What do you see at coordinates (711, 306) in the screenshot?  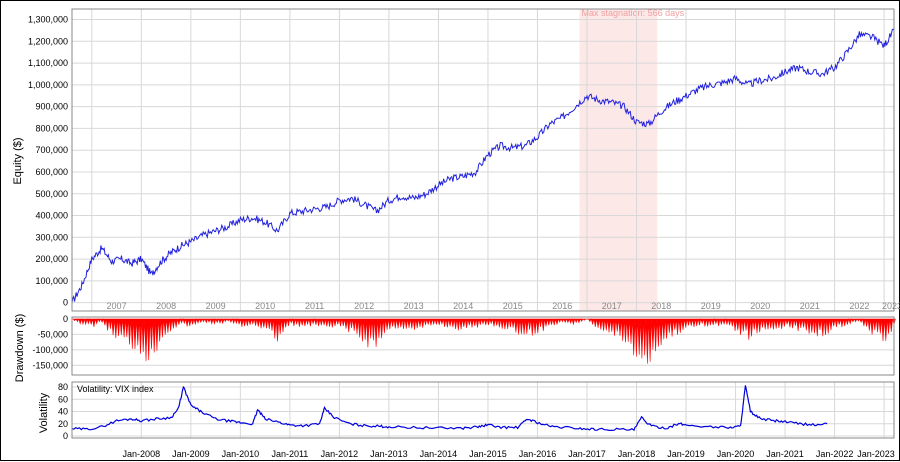 I see `equity-year-label: 2019` at bounding box center [711, 306].